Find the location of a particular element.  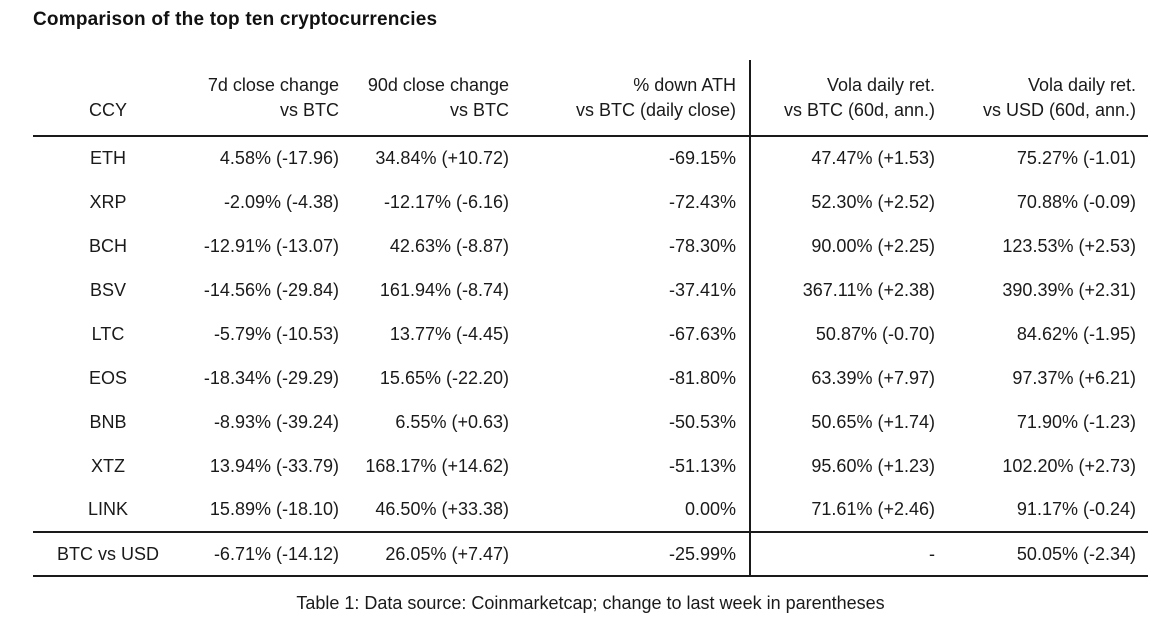

cell-vola-btc: 367.11% (+2.38) is located at coordinates (849, 290).